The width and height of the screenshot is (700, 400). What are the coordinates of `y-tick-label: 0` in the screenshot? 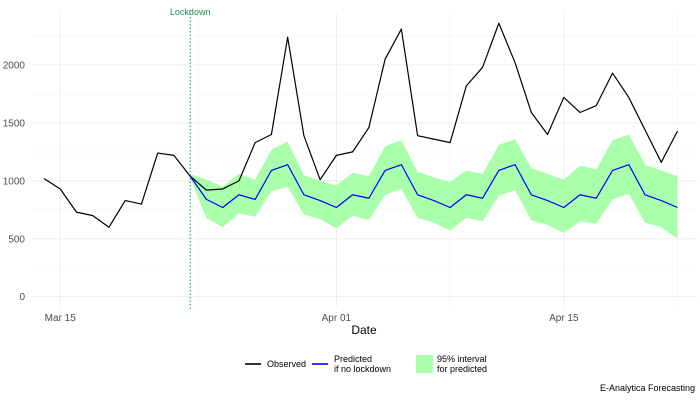 It's located at (22, 297).